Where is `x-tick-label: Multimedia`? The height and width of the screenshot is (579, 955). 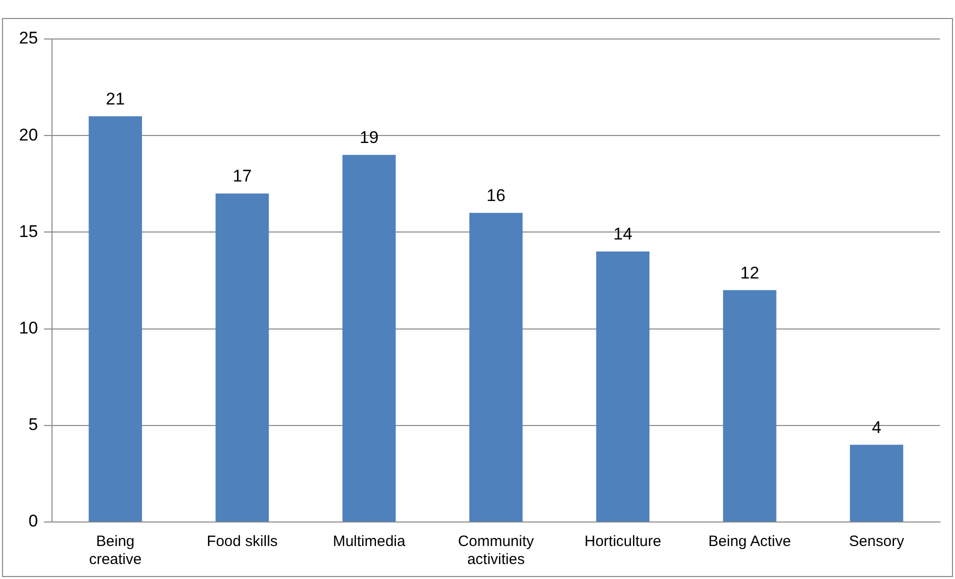
x-tick-label: Multimedia is located at coordinates (369, 541).